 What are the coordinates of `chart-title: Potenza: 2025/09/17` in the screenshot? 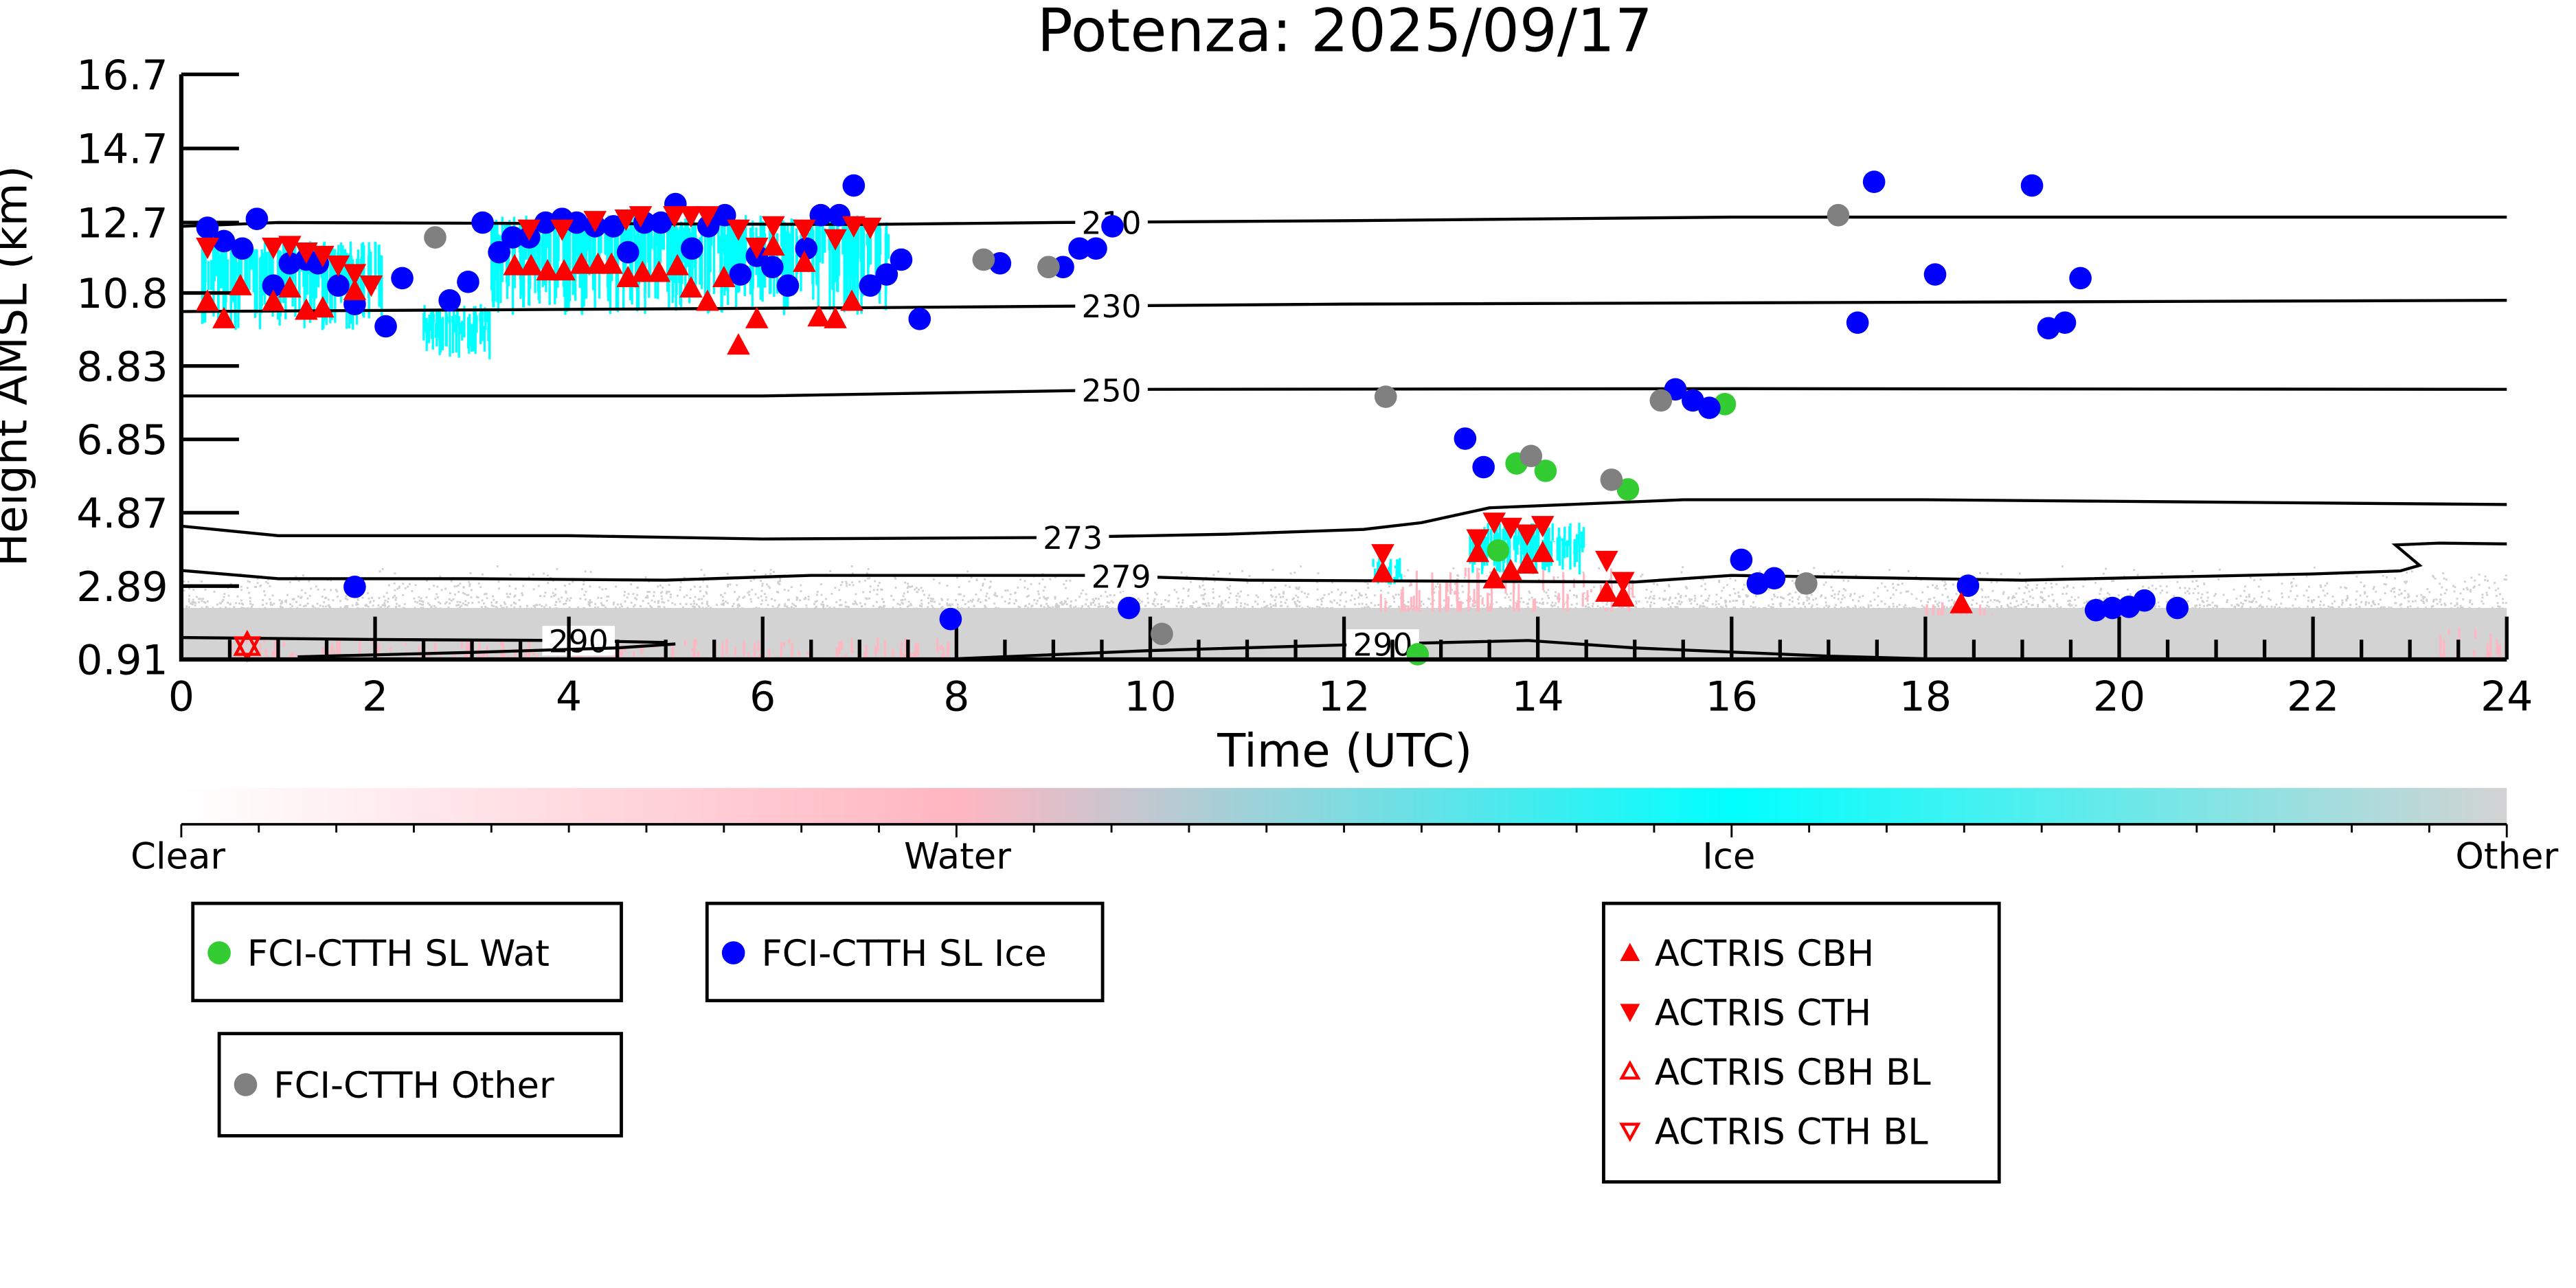 It's located at (1345, 33).